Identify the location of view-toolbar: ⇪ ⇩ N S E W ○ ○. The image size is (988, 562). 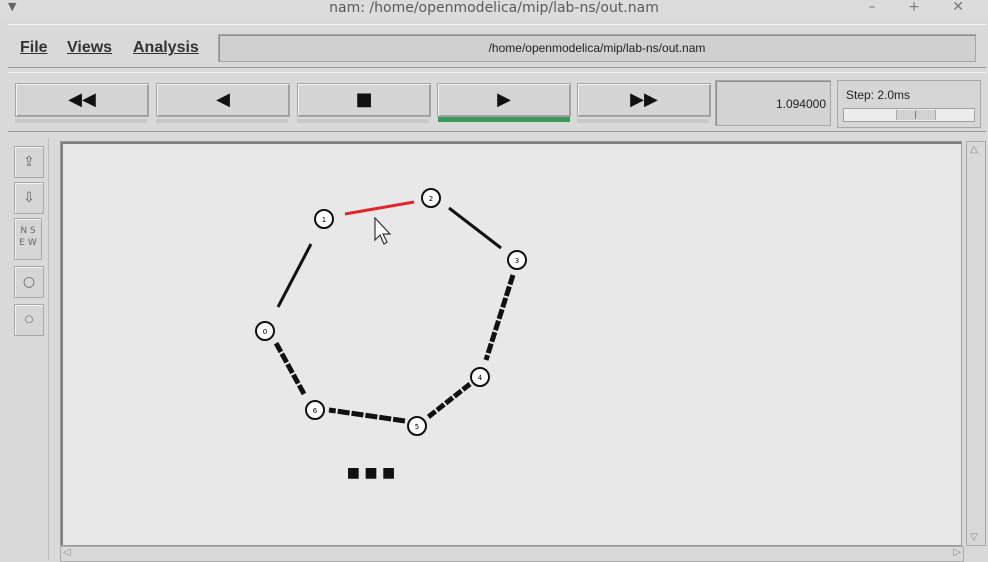
(28, 349).